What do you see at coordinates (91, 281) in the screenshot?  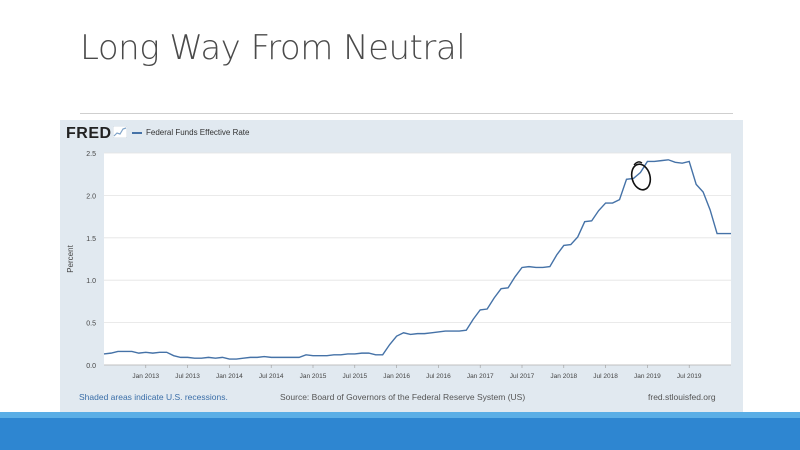 I see `y-tick-label: 1.0` at bounding box center [91, 281].